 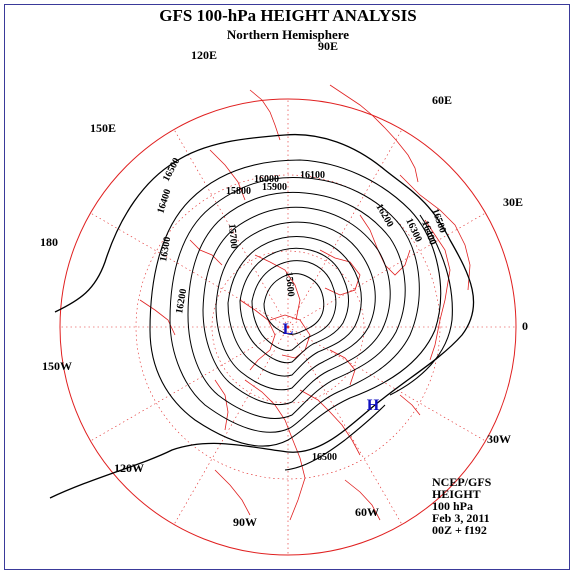 I want to click on lon-label-0: 0, so click(x=525, y=326).